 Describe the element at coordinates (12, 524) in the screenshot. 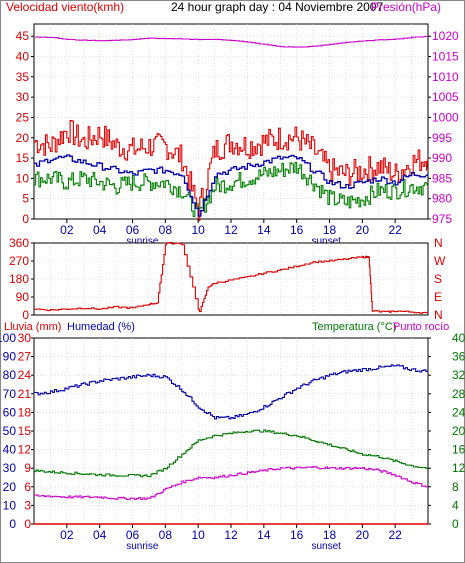

I see `humidity-tick-label: 0` at that location.